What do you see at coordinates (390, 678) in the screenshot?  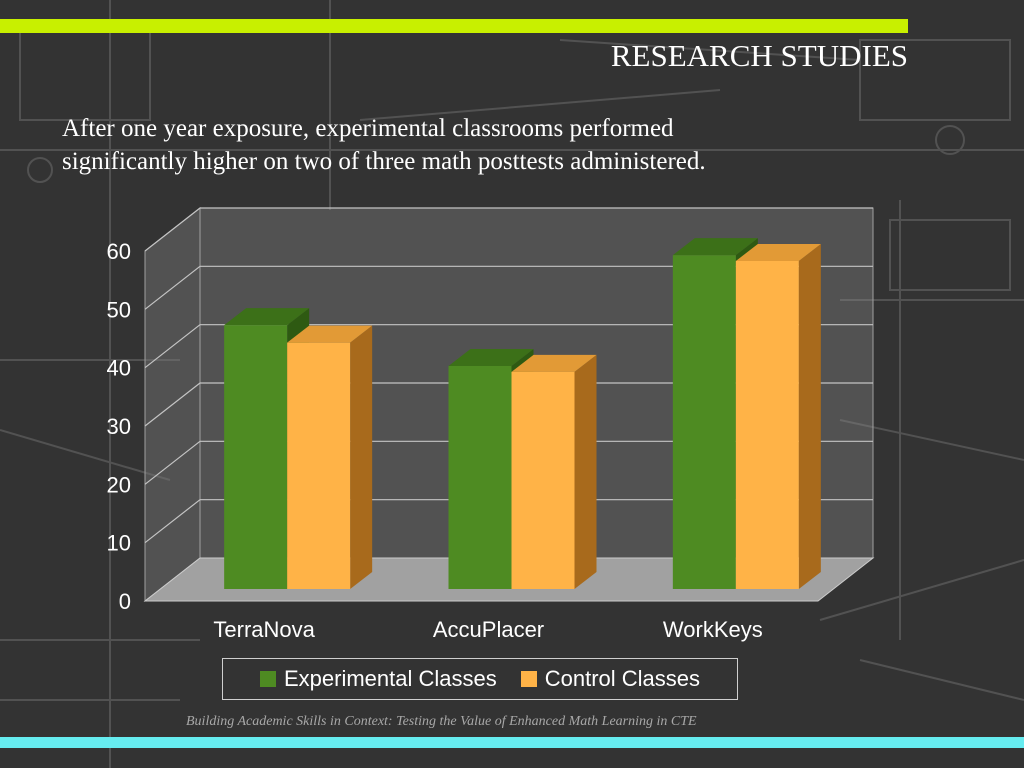 I see `legend-label-experimental: Experimental Classes` at bounding box center [390, 678].